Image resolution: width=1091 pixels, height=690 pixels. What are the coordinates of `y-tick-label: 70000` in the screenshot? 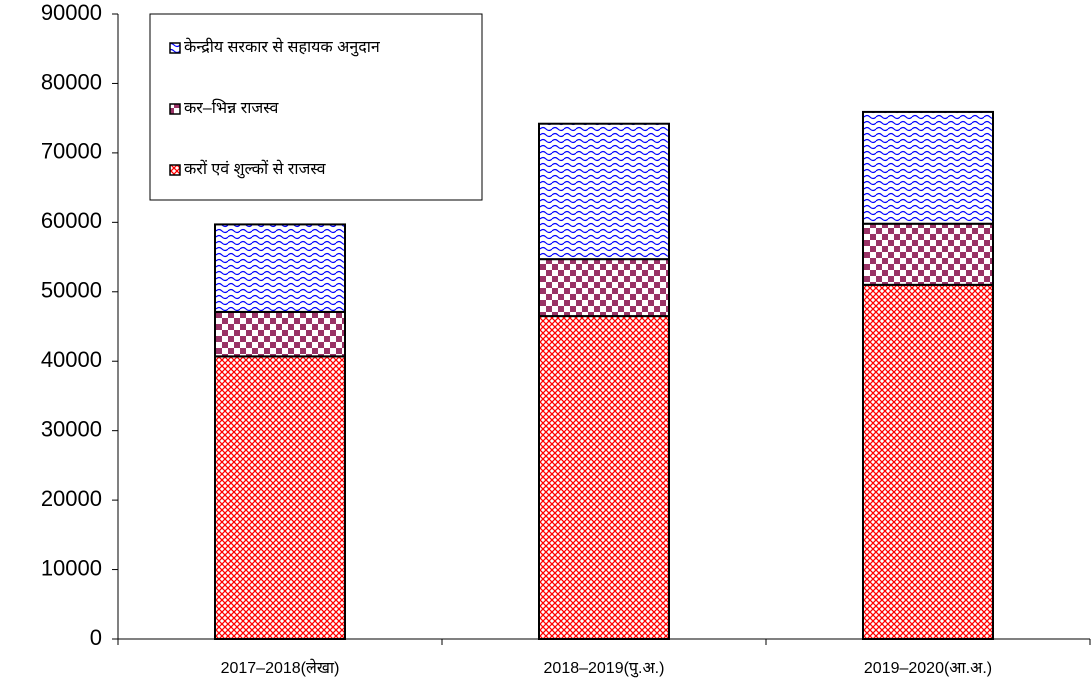 It's located at (71, 151).